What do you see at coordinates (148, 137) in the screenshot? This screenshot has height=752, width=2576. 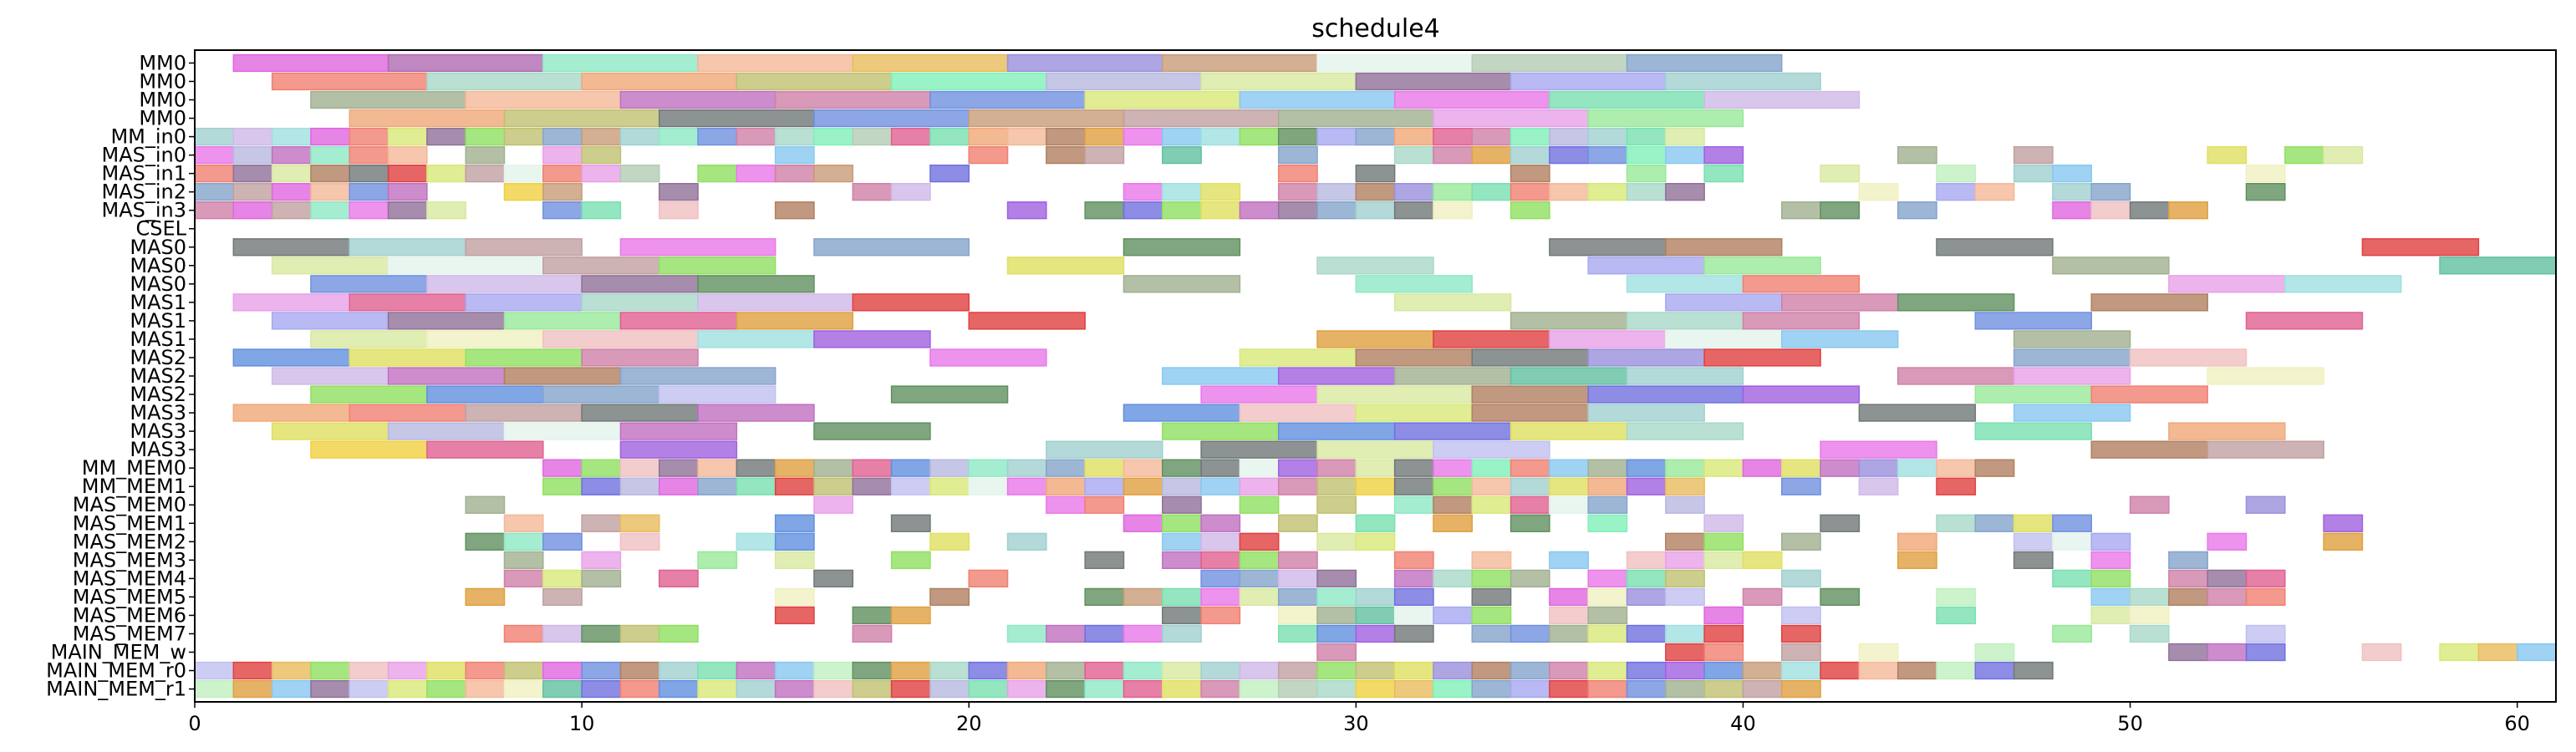 I see `y-tick-label: MM_in0` at bounding box center [148, 137].